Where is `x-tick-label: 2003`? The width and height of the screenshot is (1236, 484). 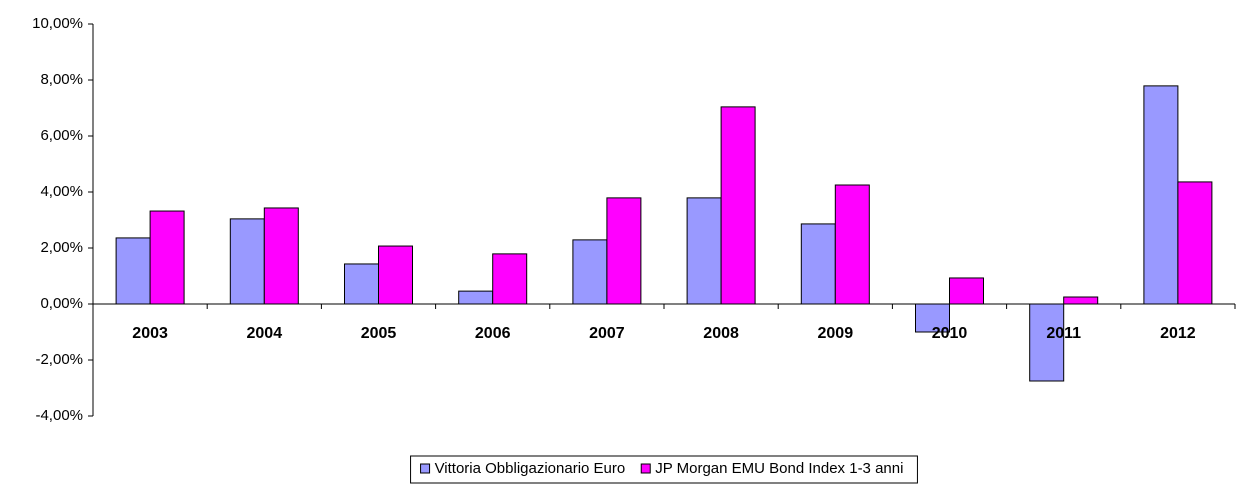
x-tick-label: 2003 is located at coordinates (150, 333).